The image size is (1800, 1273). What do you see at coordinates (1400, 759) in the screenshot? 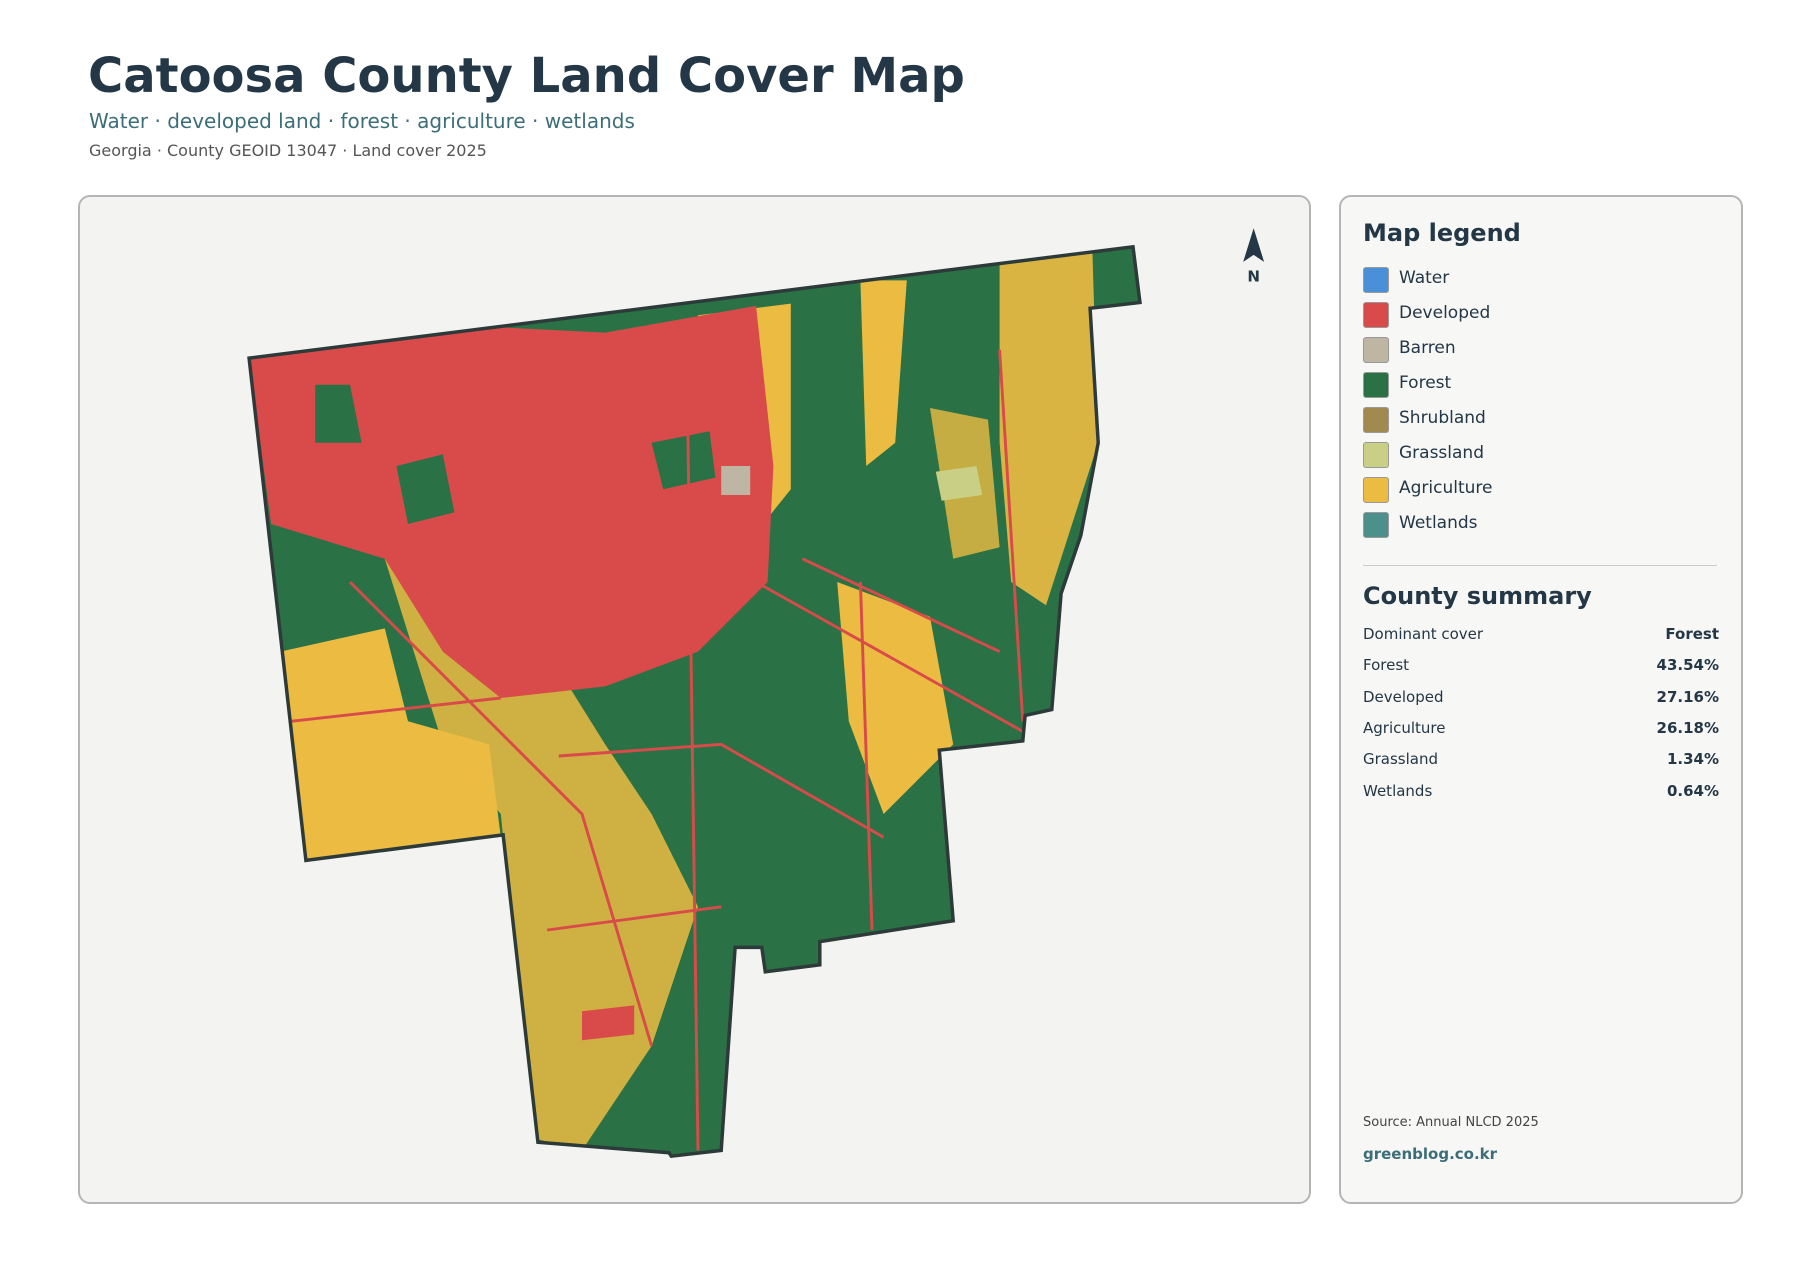
I see `summary-label: Grassland` at bounding box center [1400, 759].